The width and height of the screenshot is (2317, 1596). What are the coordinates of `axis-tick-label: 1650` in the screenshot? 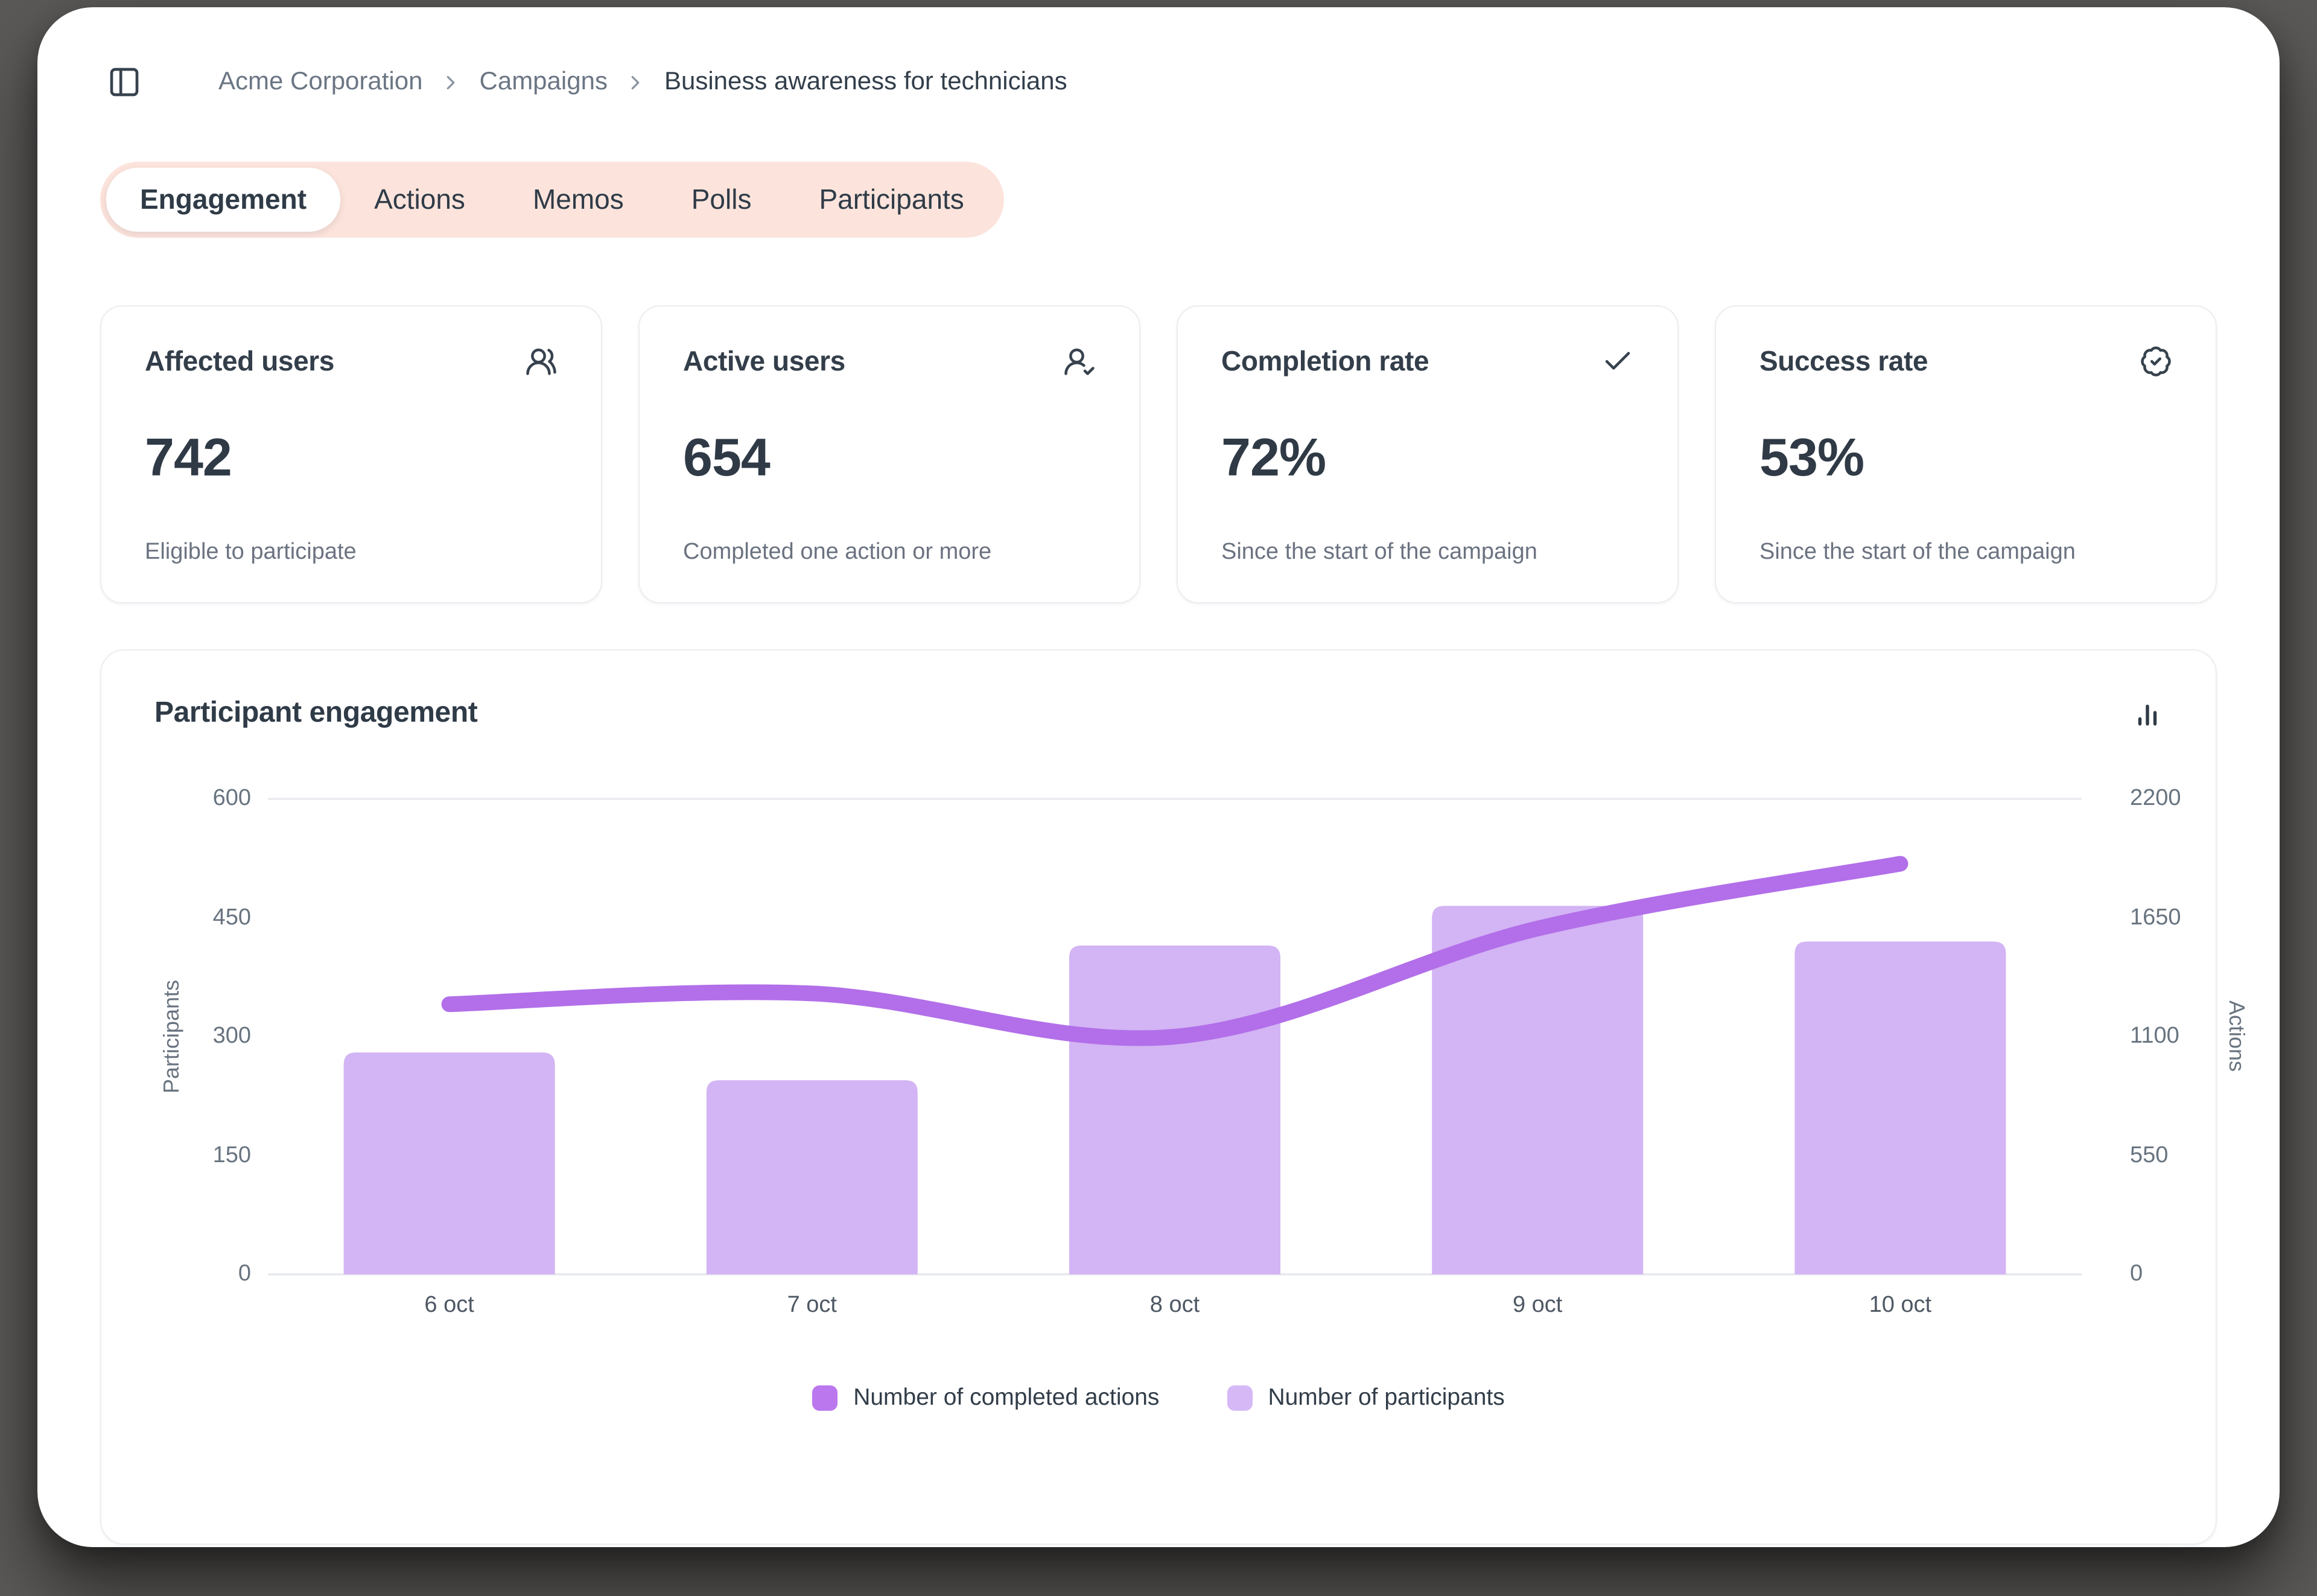 It's located at (2155, 918).